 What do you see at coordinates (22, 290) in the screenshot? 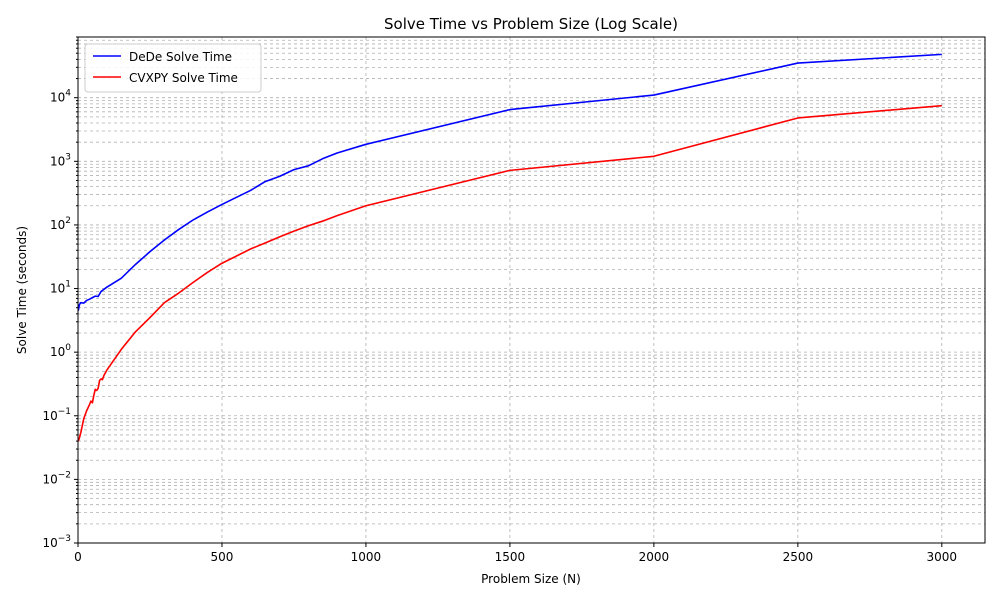
I see `y-axis-title: Solve Time (seconds)` at bounding box center [22, 290].